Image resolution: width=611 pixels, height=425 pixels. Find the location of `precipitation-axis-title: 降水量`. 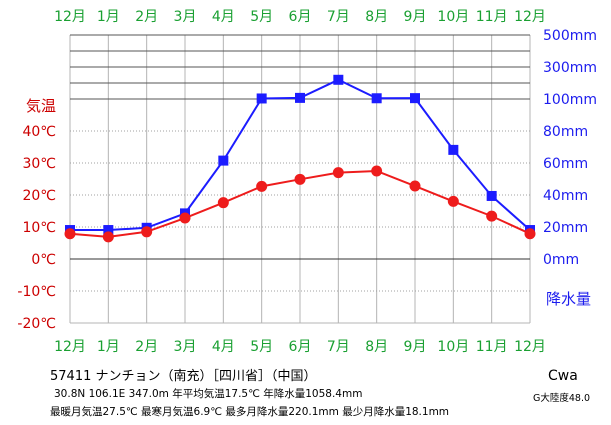

precipitation-axis-title: 降水量 is located at coordinates (568, 299).